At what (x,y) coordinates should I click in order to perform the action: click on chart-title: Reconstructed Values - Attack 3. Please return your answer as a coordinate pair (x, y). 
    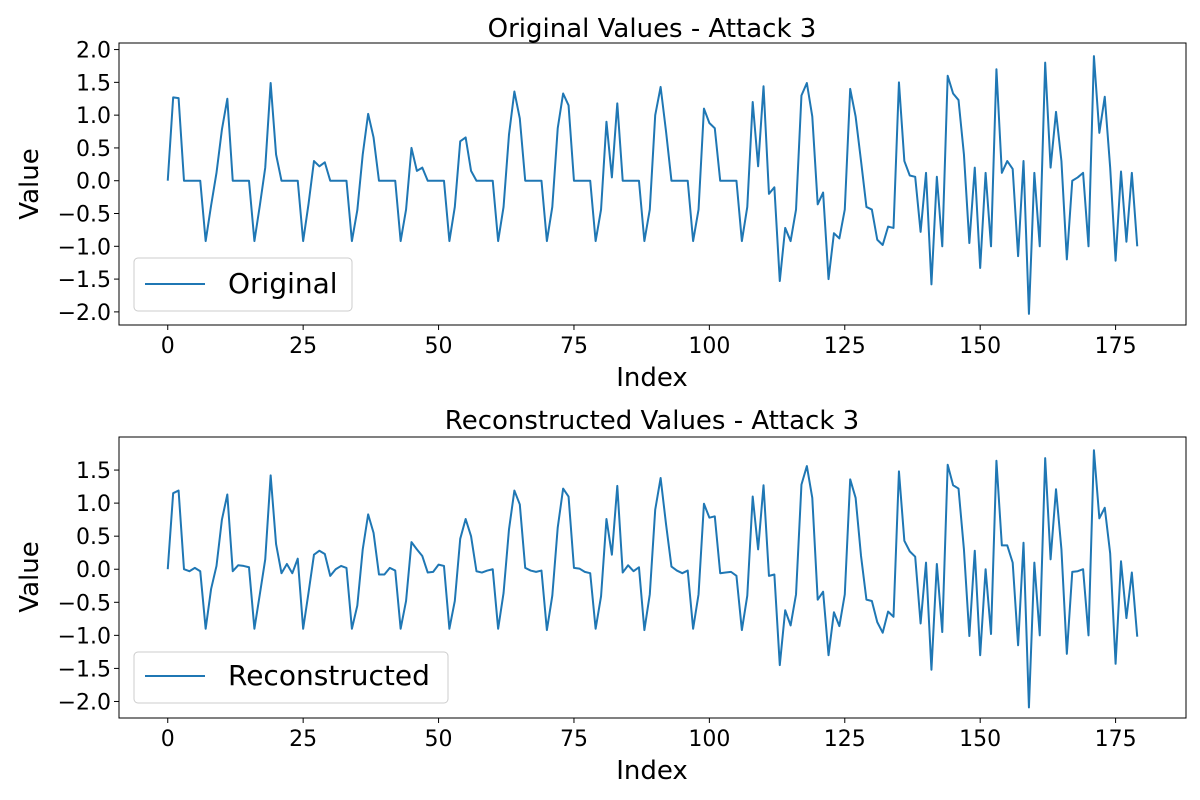
    Looking at the image, I should click on (652, 421).